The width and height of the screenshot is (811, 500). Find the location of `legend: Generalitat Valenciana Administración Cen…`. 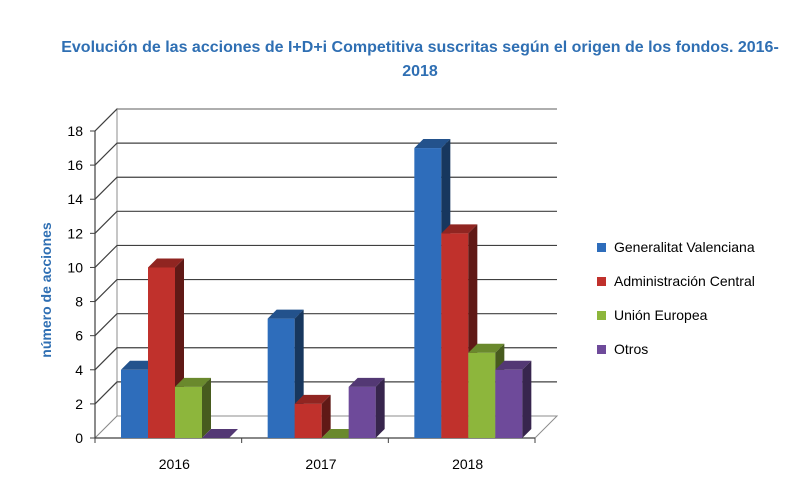

legend: Generalitat Valenciana Administración Cen… is located at coordinates (676, 298).